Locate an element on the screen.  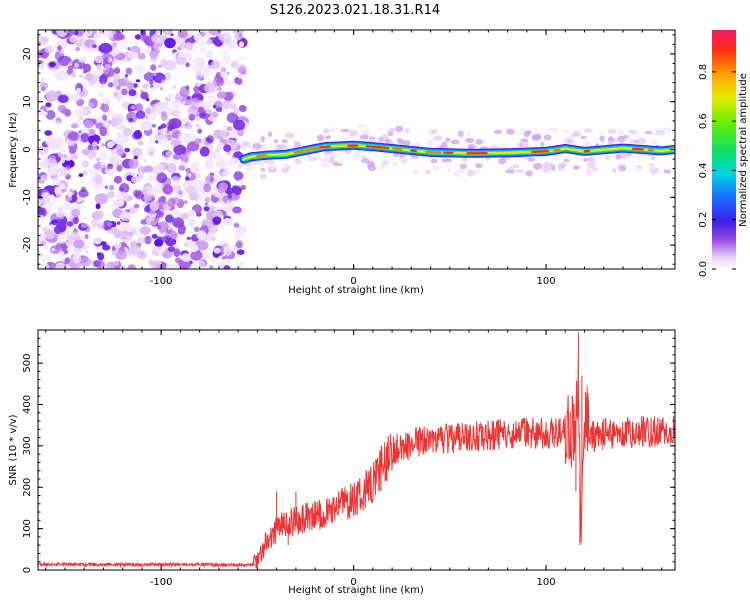
x-tick-label: 0 is located at coordinates (353, 281).